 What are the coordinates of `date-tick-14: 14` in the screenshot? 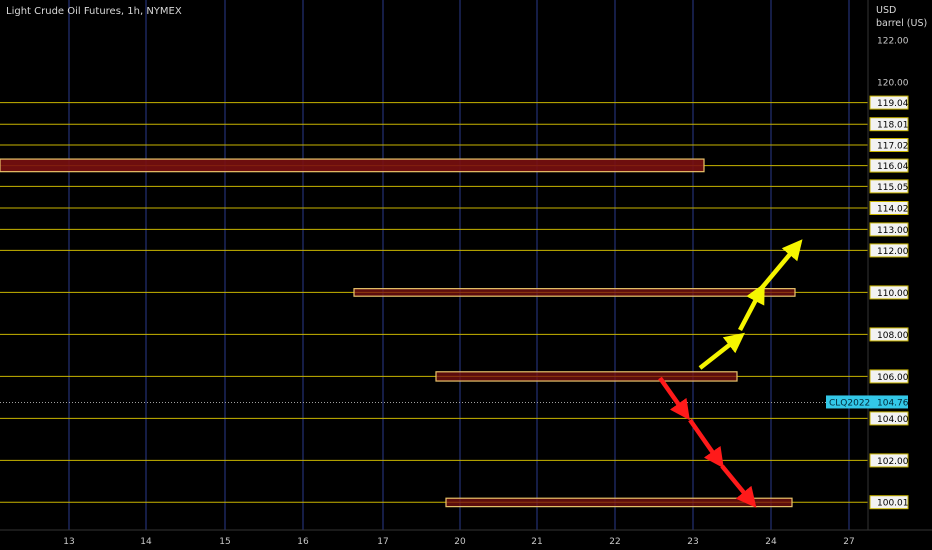 It's located at (146, 542).